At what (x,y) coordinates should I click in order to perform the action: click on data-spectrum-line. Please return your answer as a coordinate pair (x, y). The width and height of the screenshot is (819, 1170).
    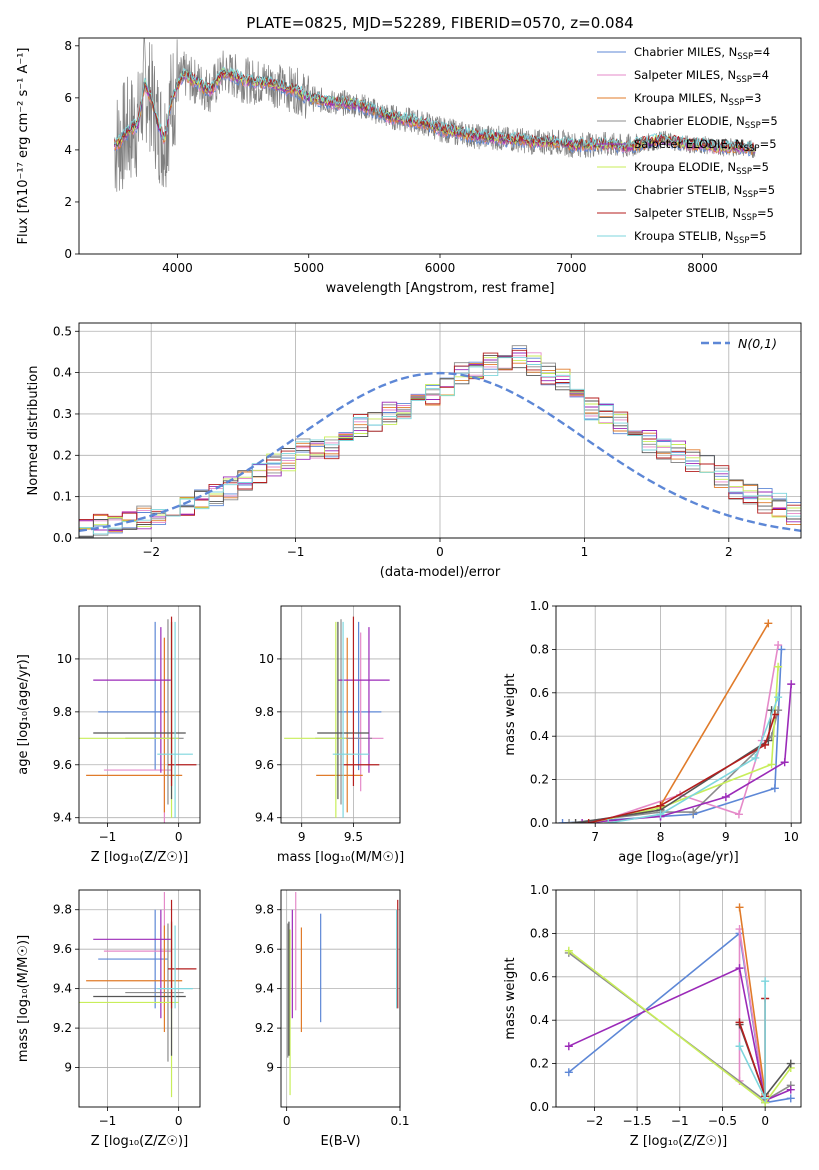
    Looking at the image, I should click on (435, 115).